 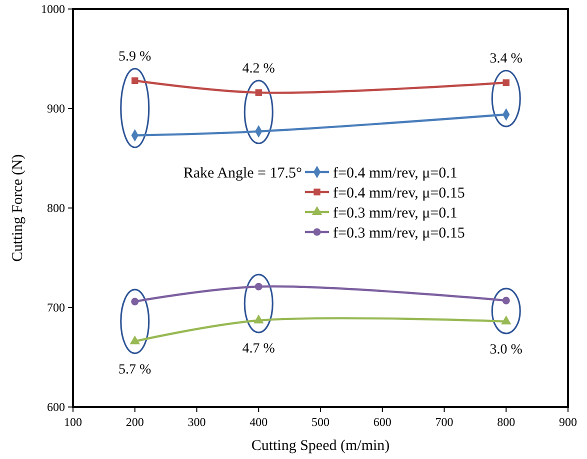 I want to click on x-tick-label: 900, so click(x=568, y=422).